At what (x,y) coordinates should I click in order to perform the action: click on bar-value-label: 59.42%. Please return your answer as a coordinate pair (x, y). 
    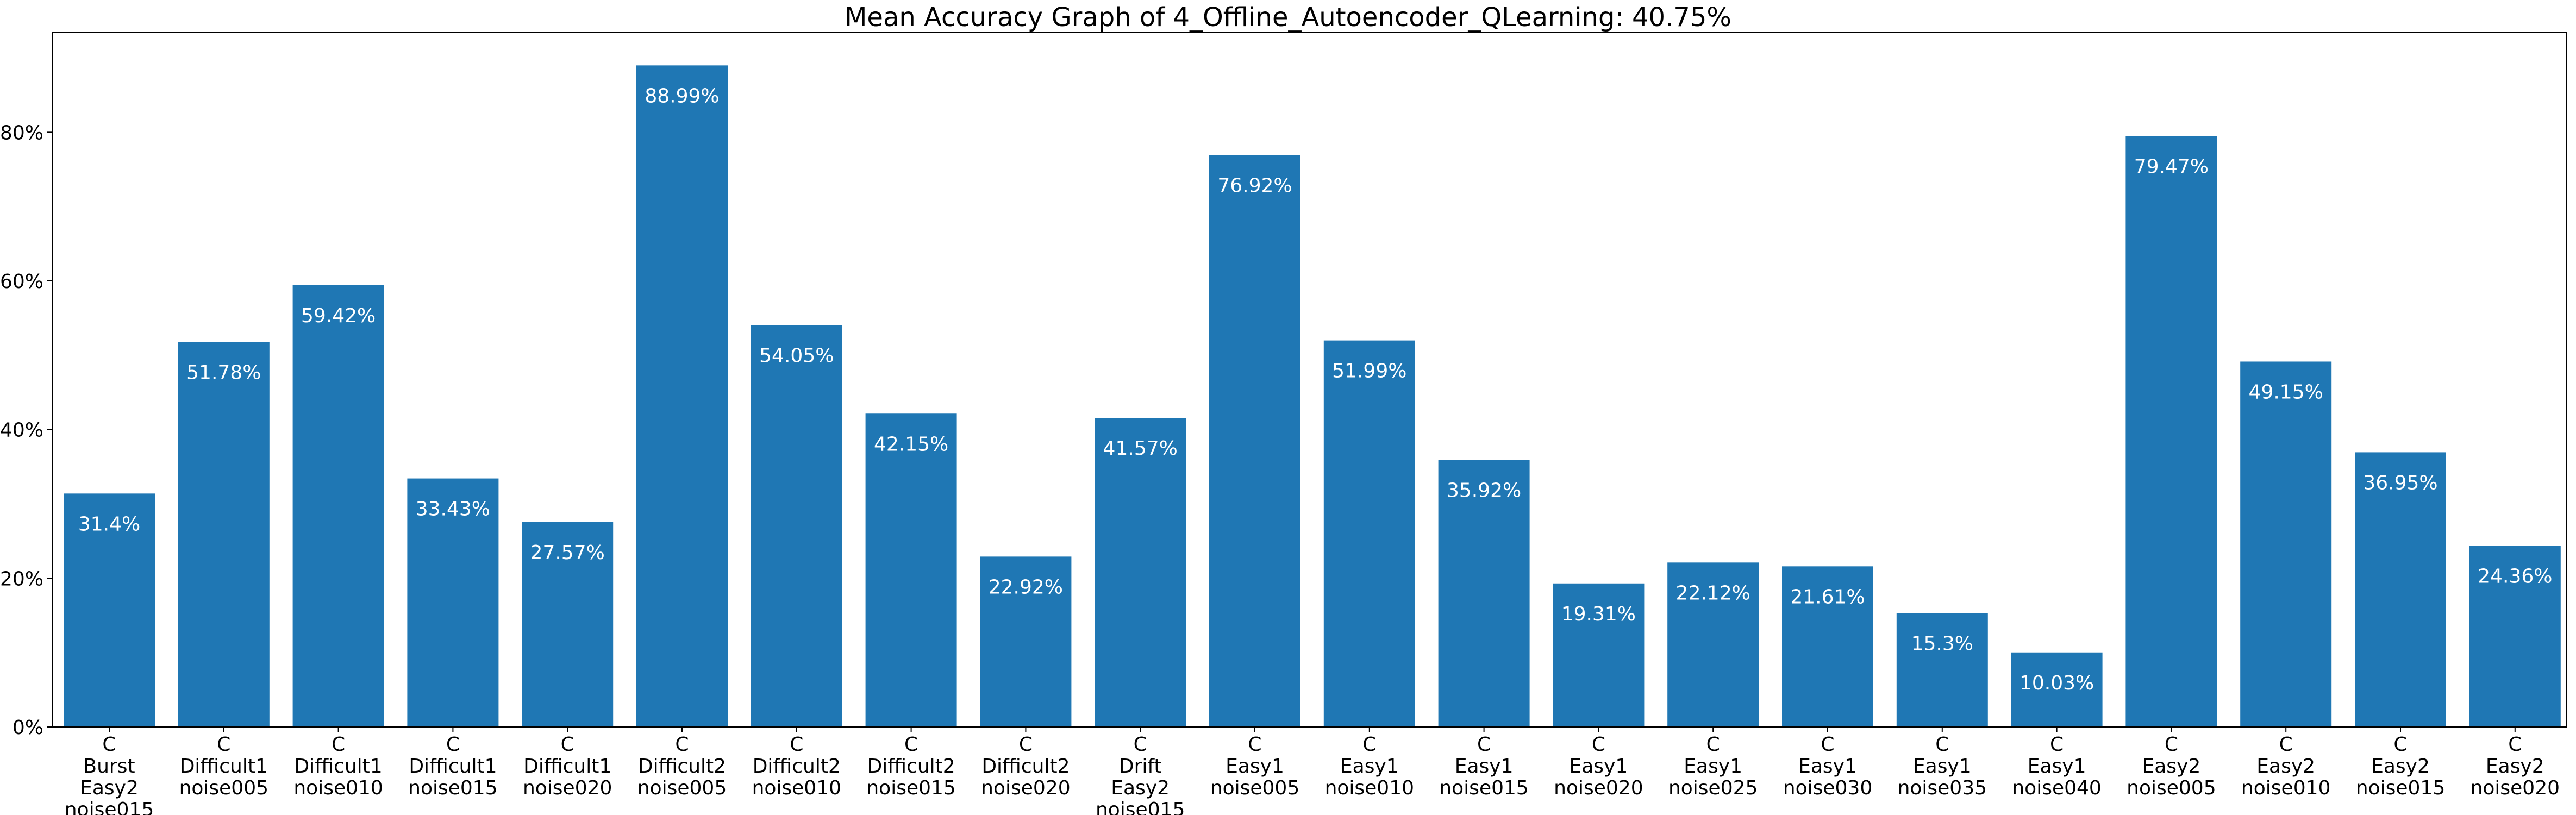
    Looking at the image, I should click on (338, 316).